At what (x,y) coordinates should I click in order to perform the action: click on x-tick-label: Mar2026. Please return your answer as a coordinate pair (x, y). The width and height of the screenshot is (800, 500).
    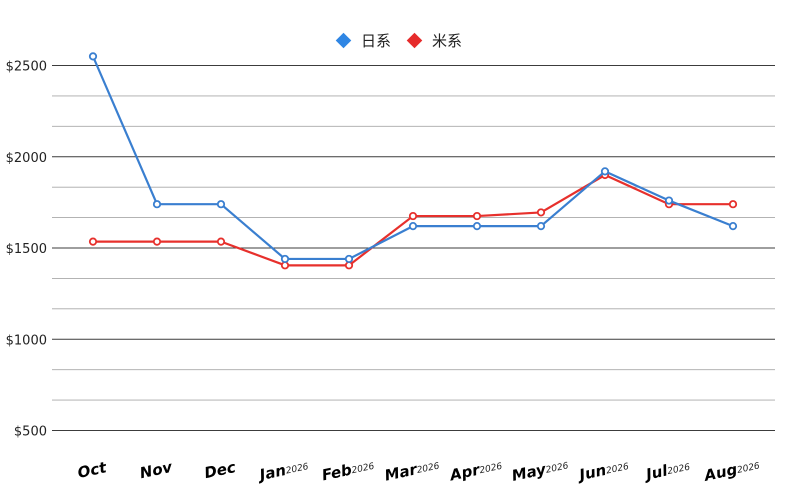
    Looking at the image, I should click on (412, 469).